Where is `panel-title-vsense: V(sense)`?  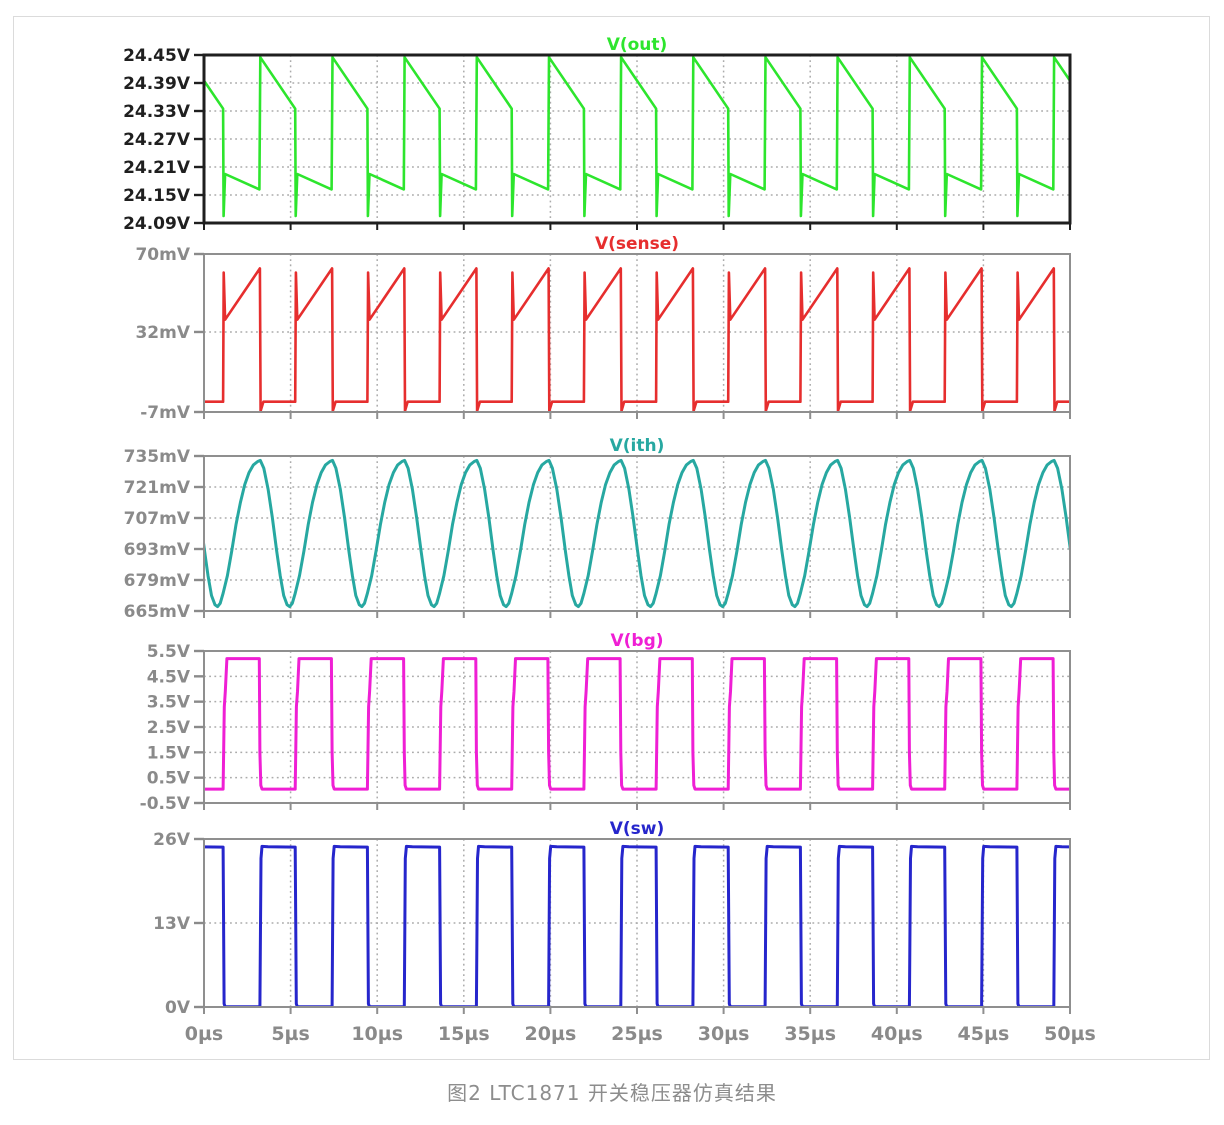
panel-title-vsense: V(sense) is located at coordinates (637, 244).